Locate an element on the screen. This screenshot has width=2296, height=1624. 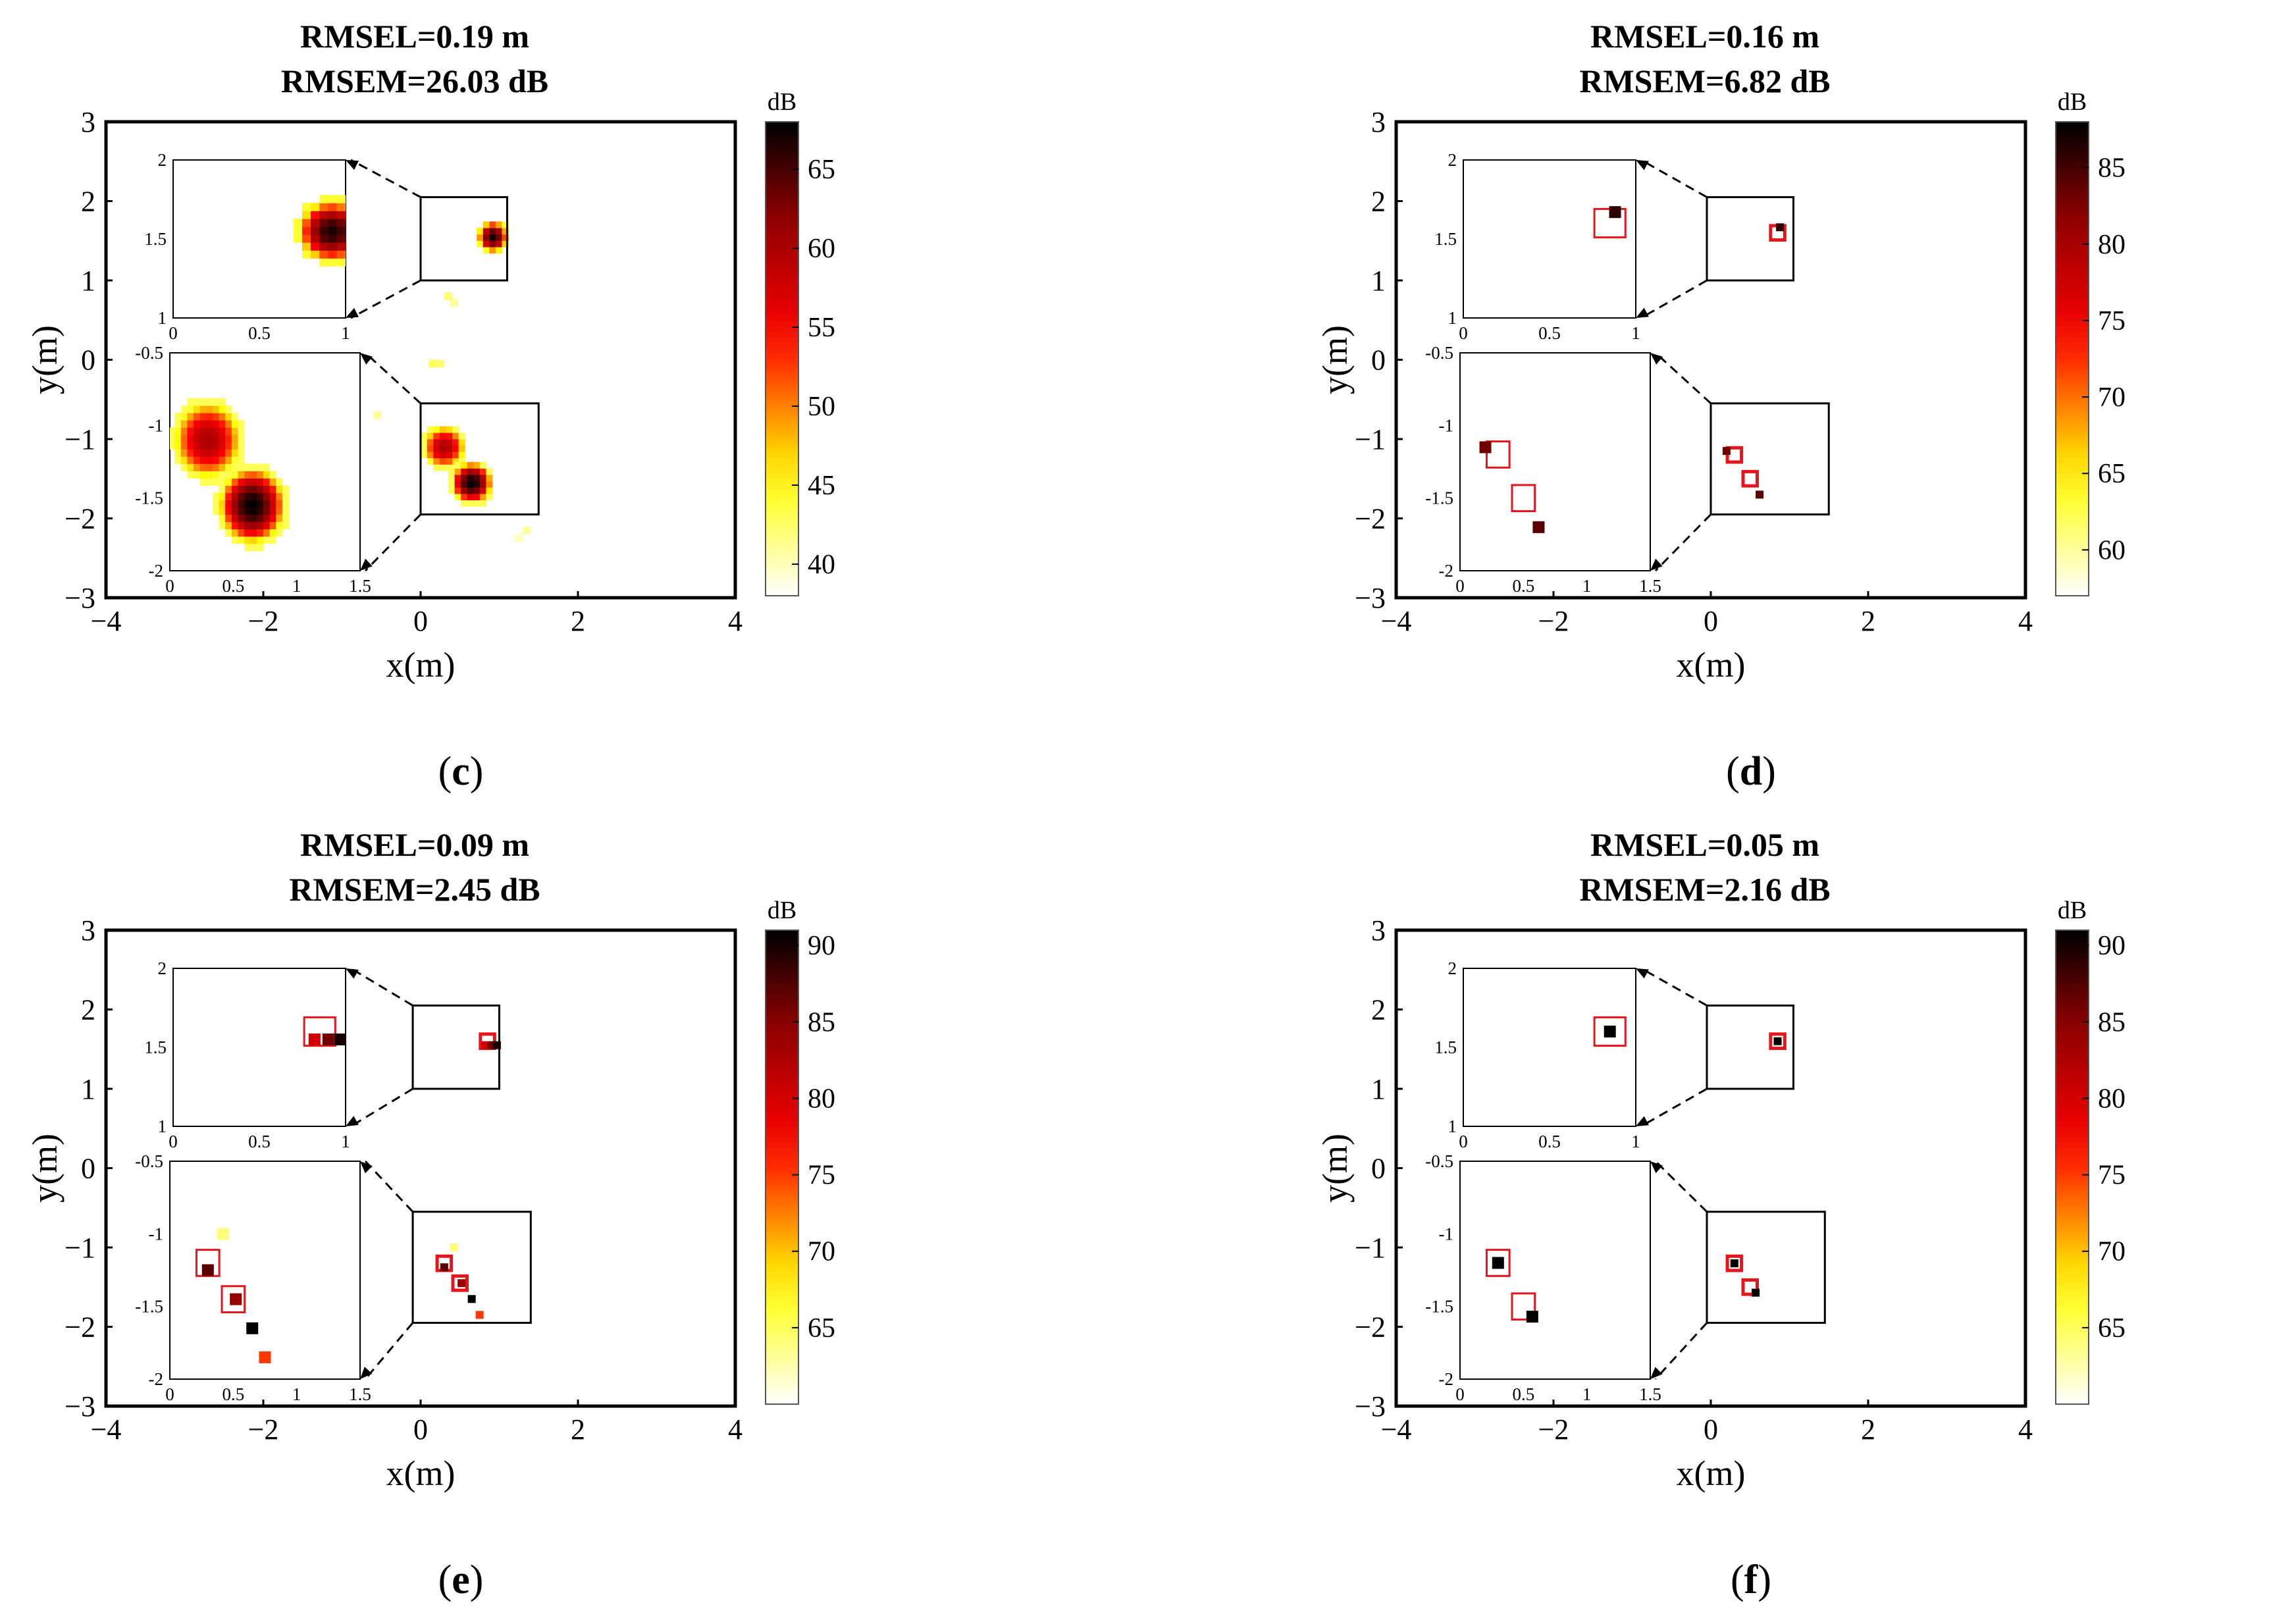
inset-x-tick-label: 0 is located at coordinates (169, 586).